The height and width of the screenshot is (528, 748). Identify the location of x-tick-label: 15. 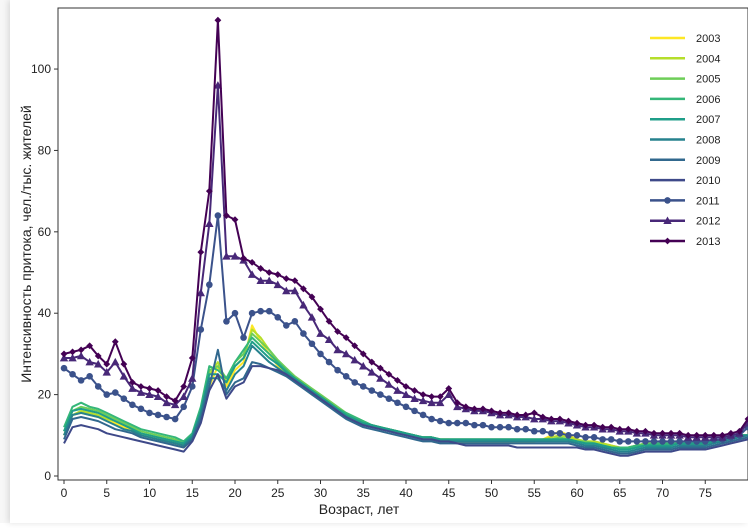
(193, 493).